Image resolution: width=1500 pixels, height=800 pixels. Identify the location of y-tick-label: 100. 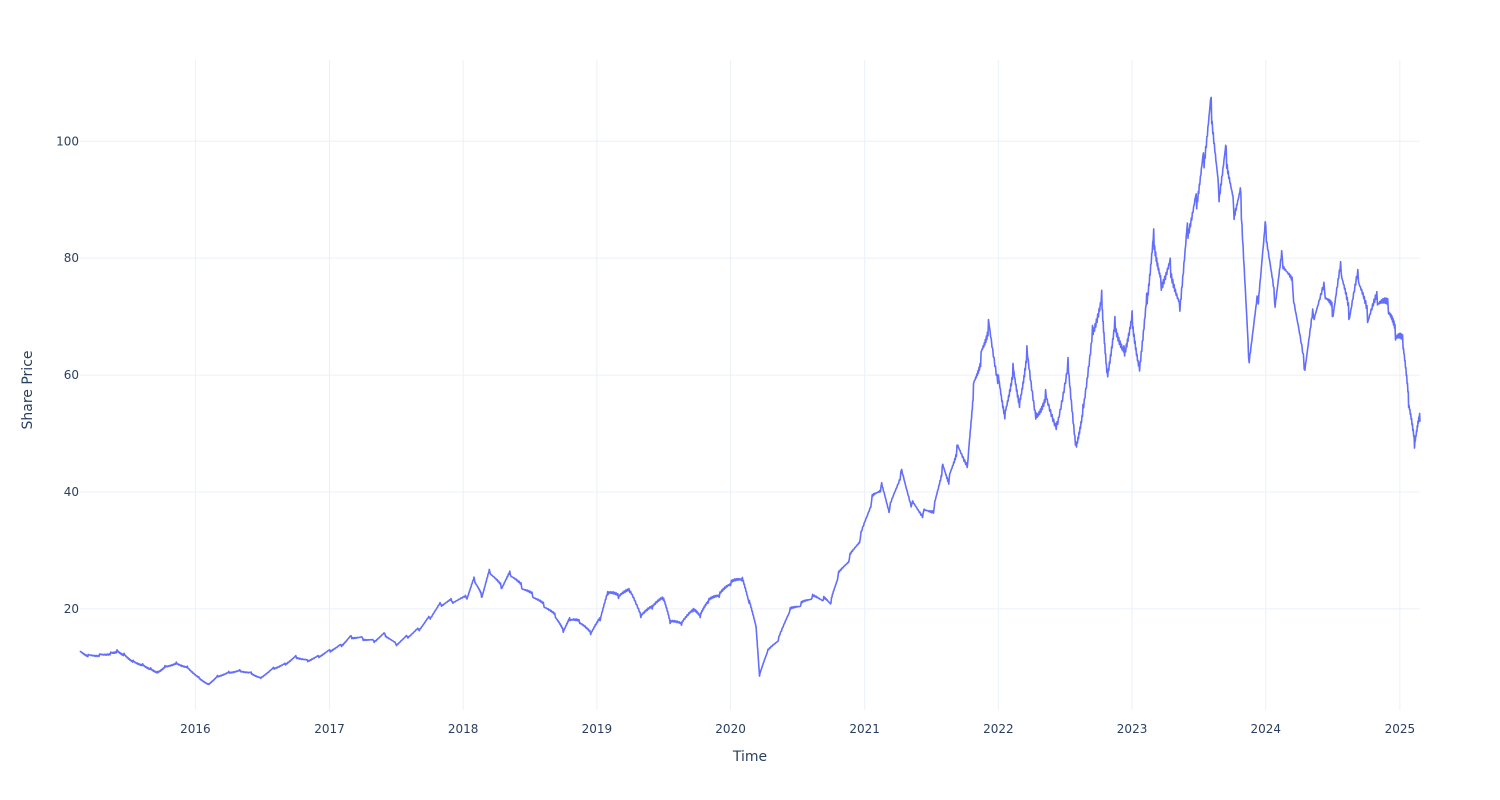
(67, 141).